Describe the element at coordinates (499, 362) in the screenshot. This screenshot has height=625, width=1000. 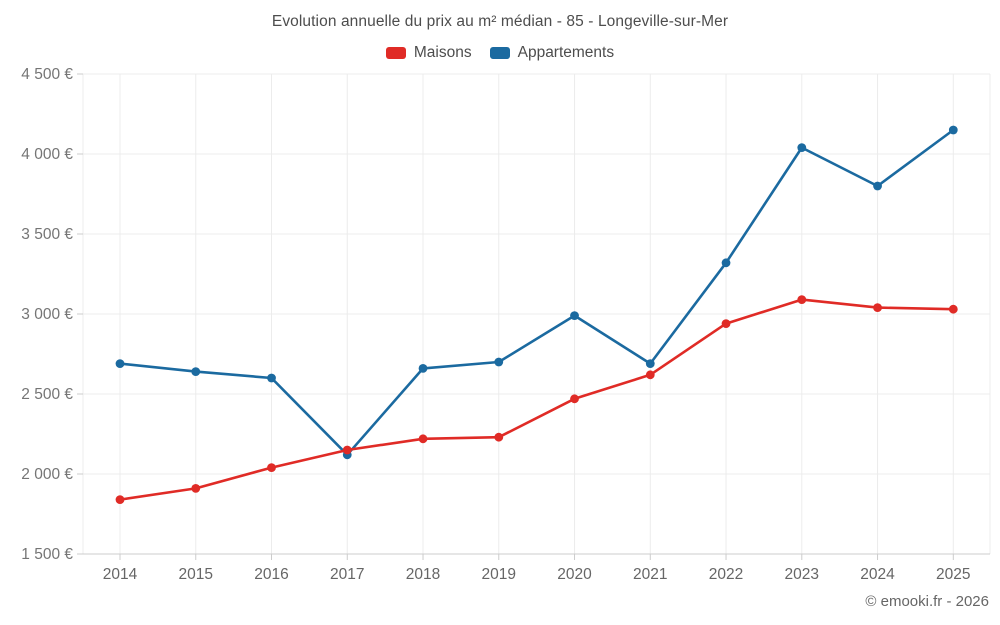
I see `data-point-appartements-2019` at that location.